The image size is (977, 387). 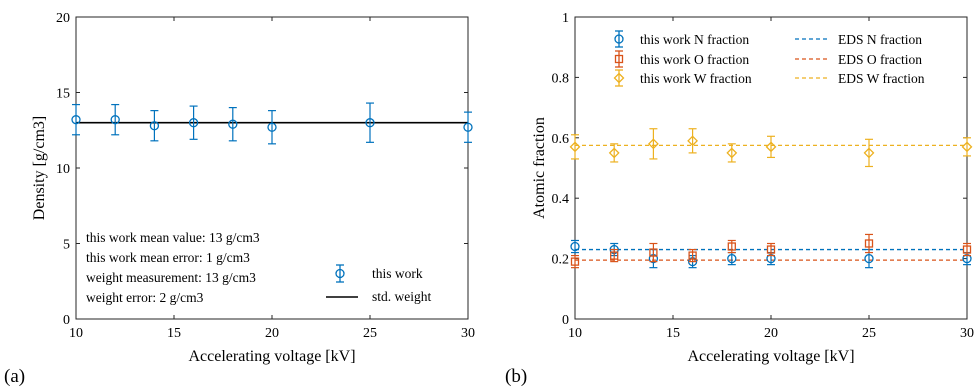 I want to click on panel-a-x-tick-label: 30, so click(x=468, y=333).